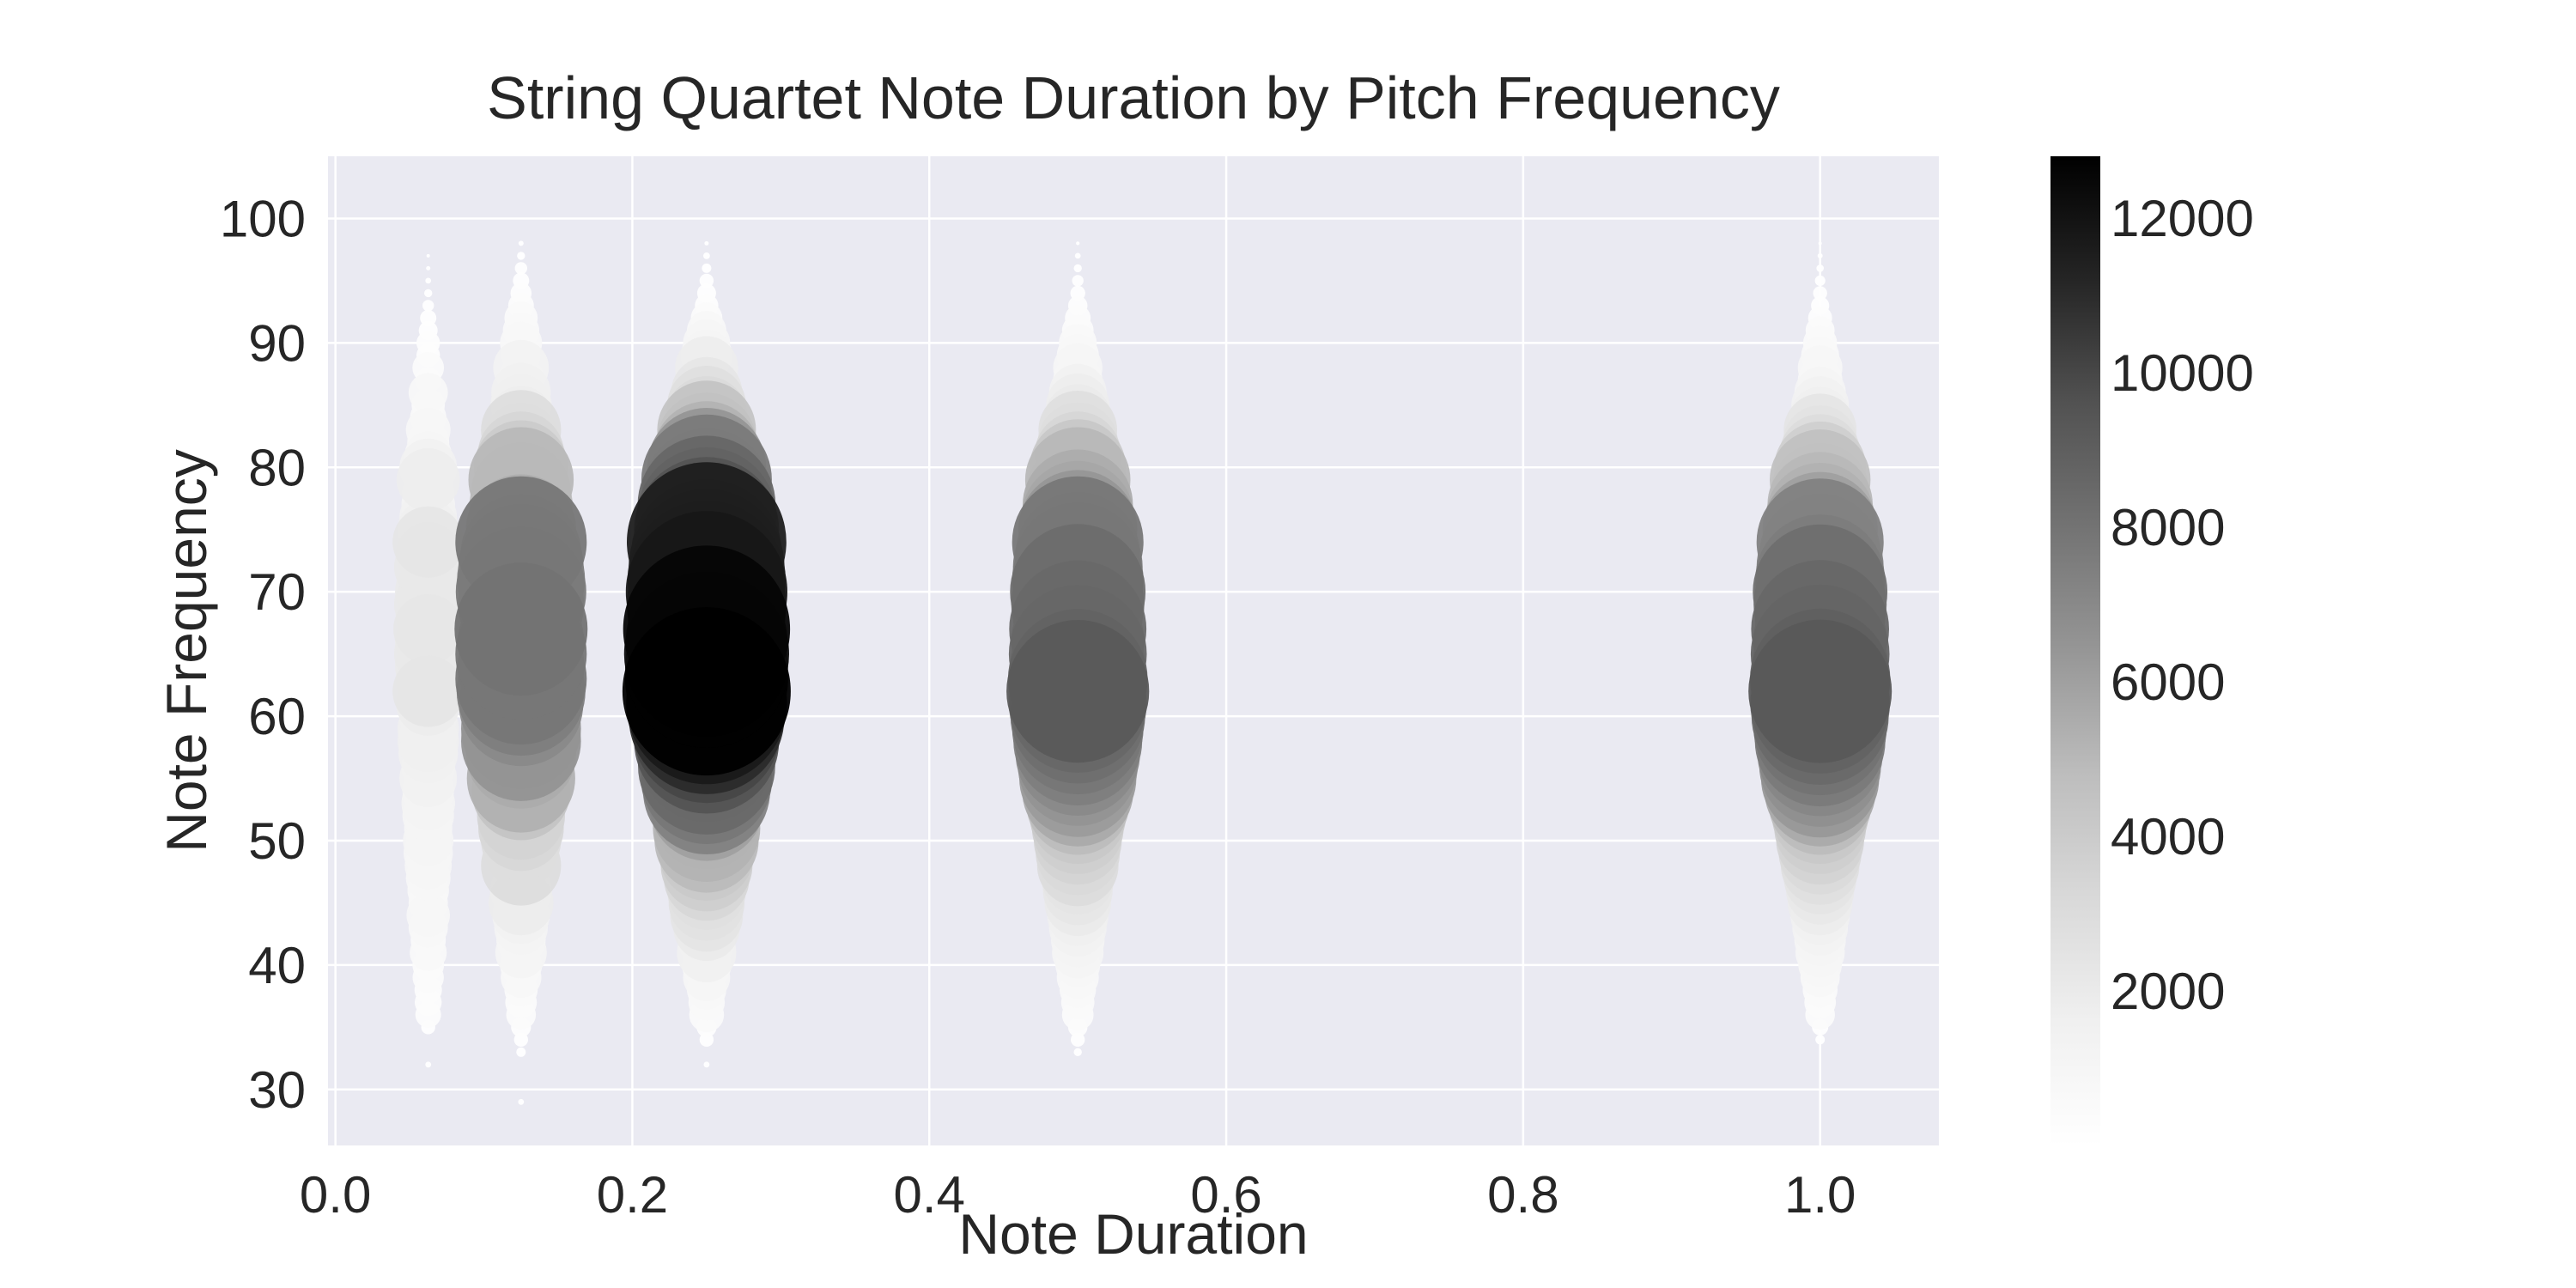  What do you see at coordinates (277, 343) in the screenshot?
I see `y-tick-label: 90` at bounding box center [277, 343].